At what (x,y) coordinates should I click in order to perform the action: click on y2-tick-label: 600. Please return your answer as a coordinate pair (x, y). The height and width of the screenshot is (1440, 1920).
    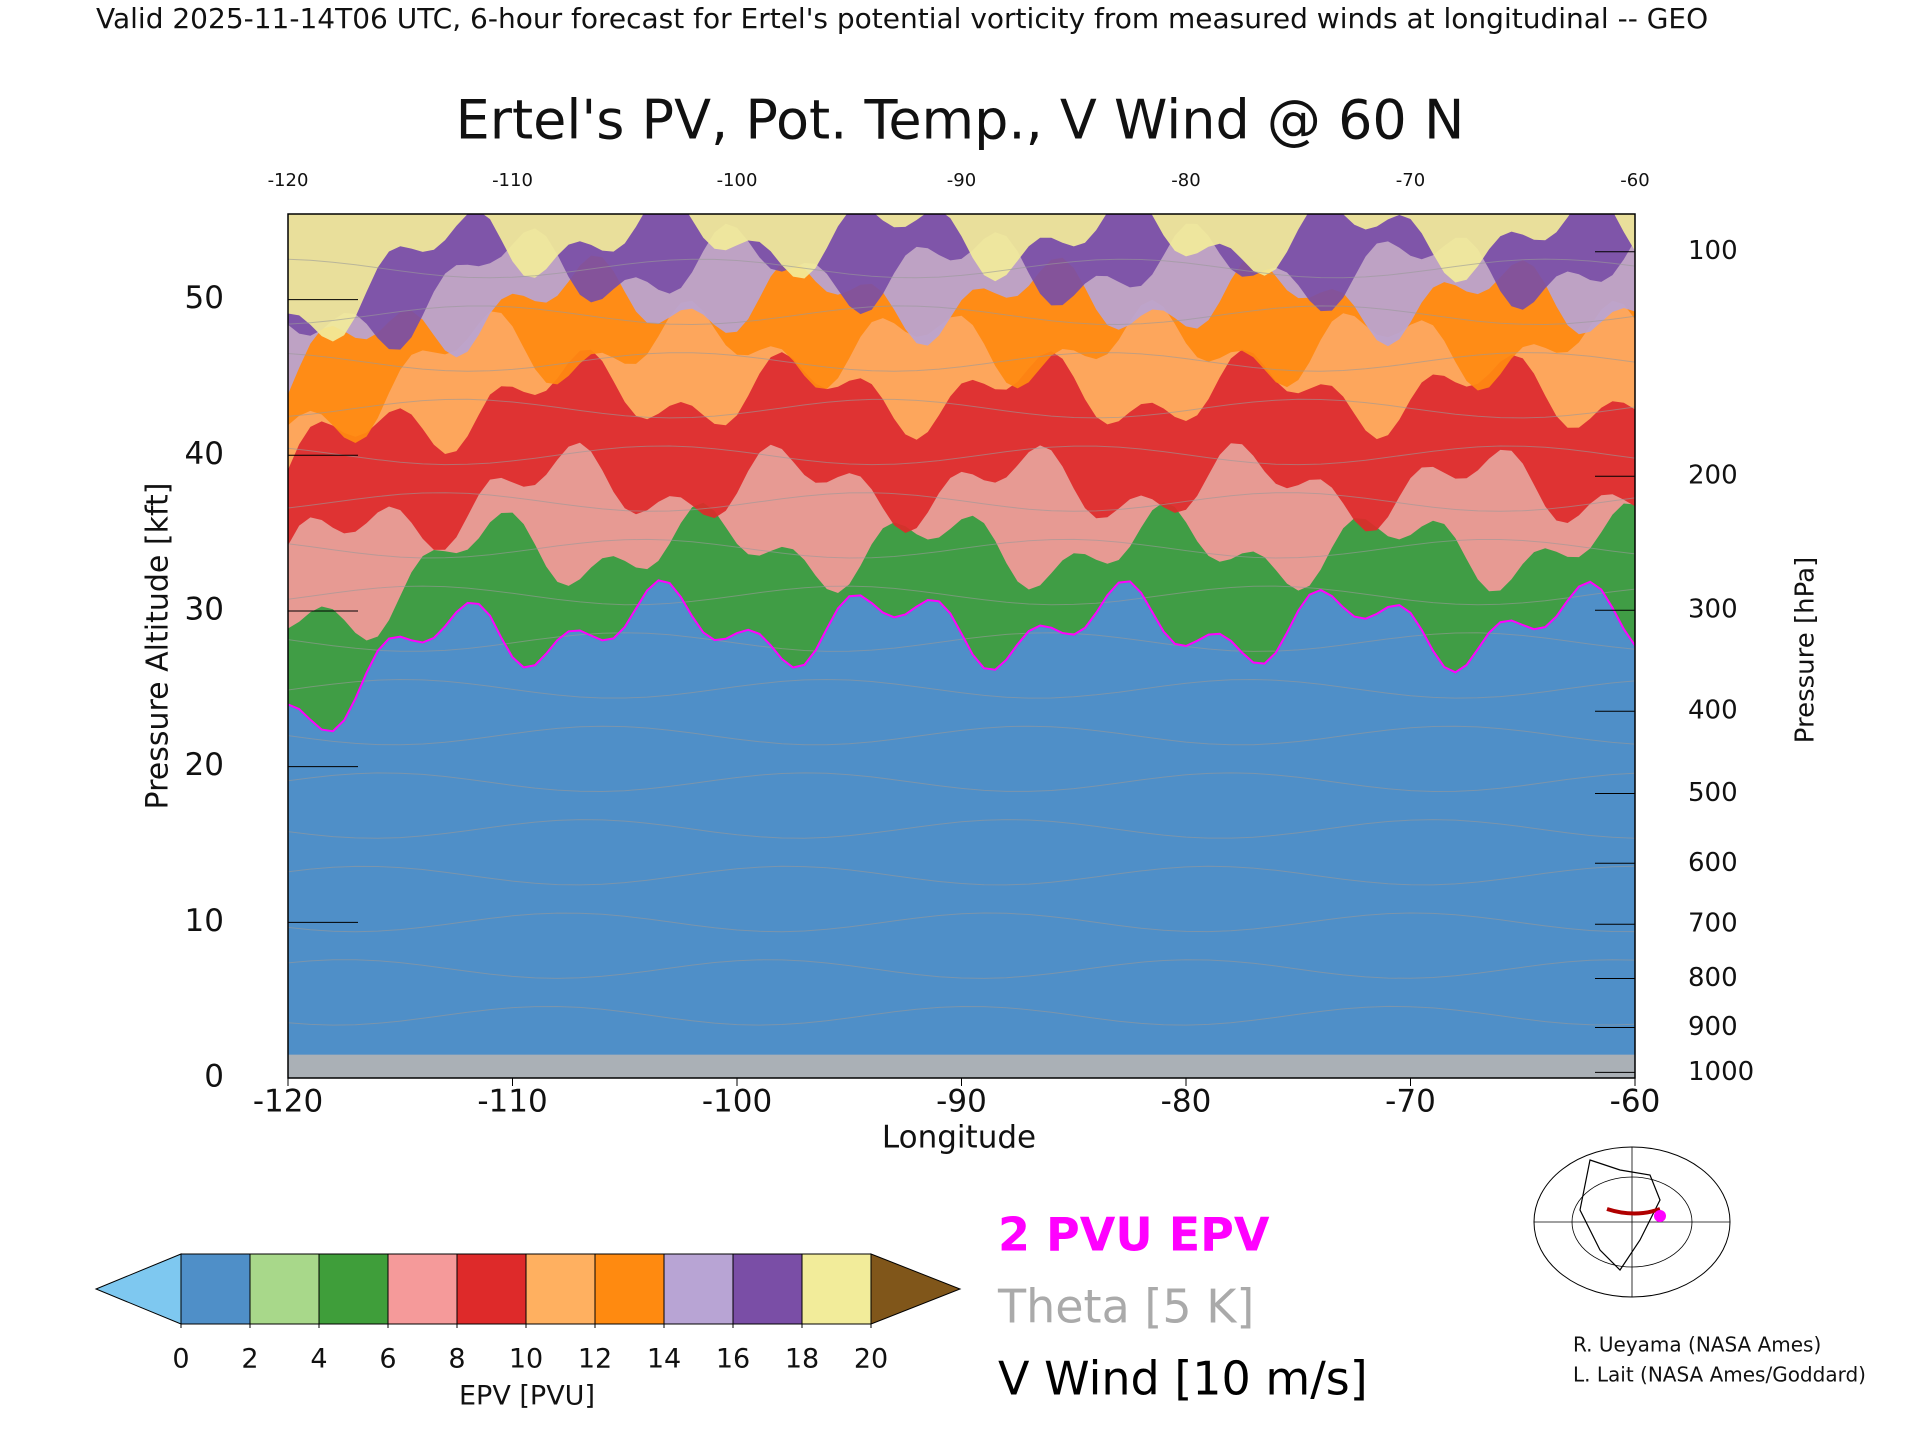
    Looking at the image, I should click on (1713, 863).